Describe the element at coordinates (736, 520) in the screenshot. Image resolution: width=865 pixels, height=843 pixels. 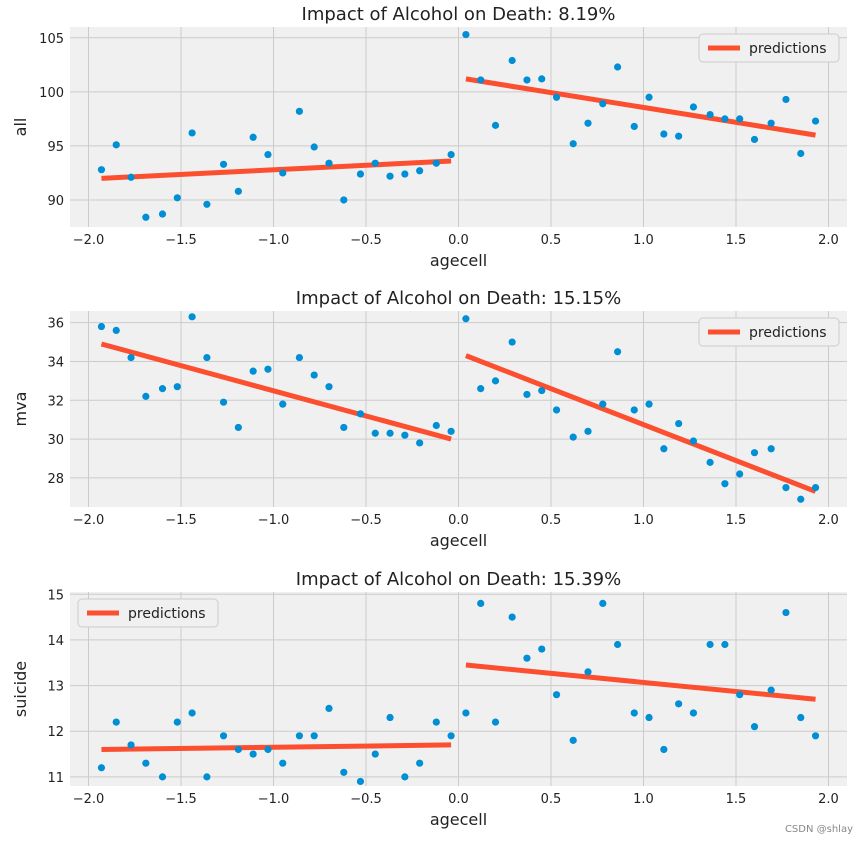
I see `chart2-x-tick-label: 1.5` at that location.